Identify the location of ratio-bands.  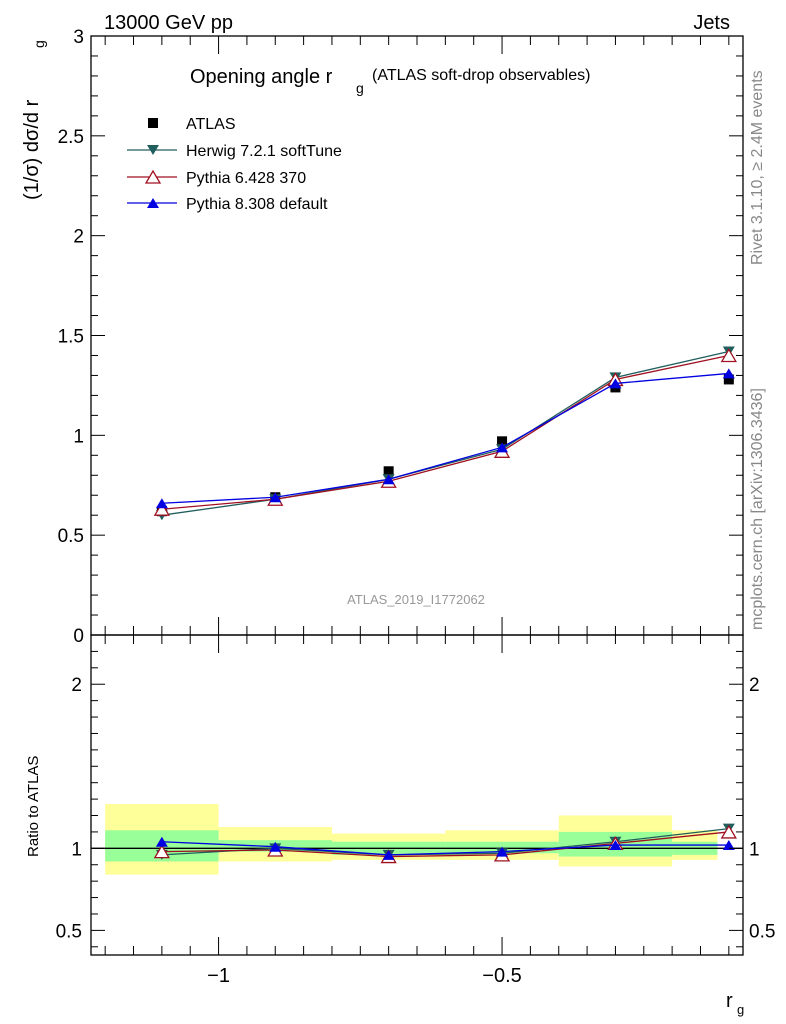
(411, 839).